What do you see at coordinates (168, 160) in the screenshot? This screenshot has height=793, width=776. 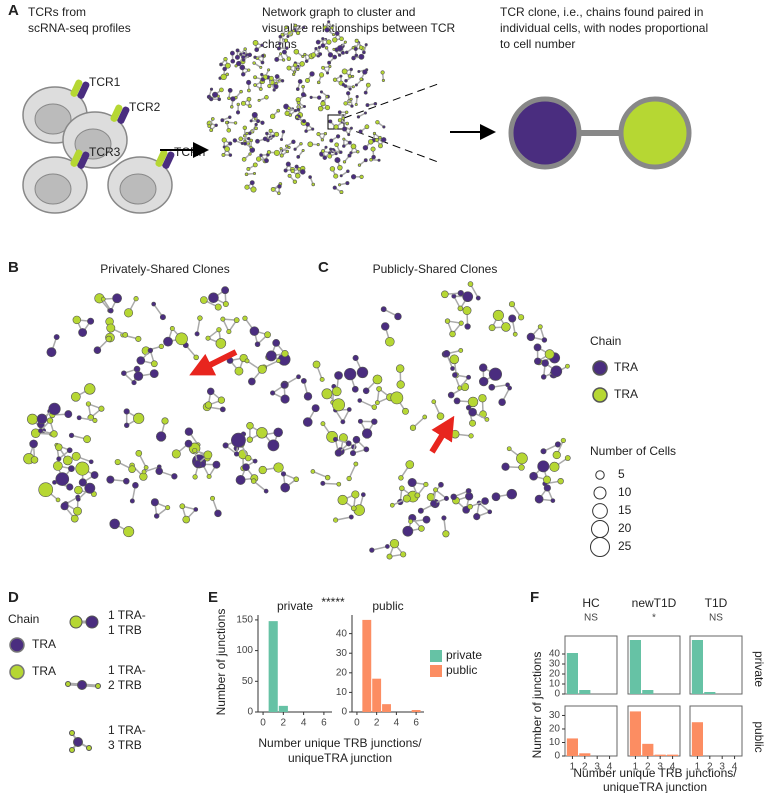 I see `tcr-chain` at bounding box center [168, 160].